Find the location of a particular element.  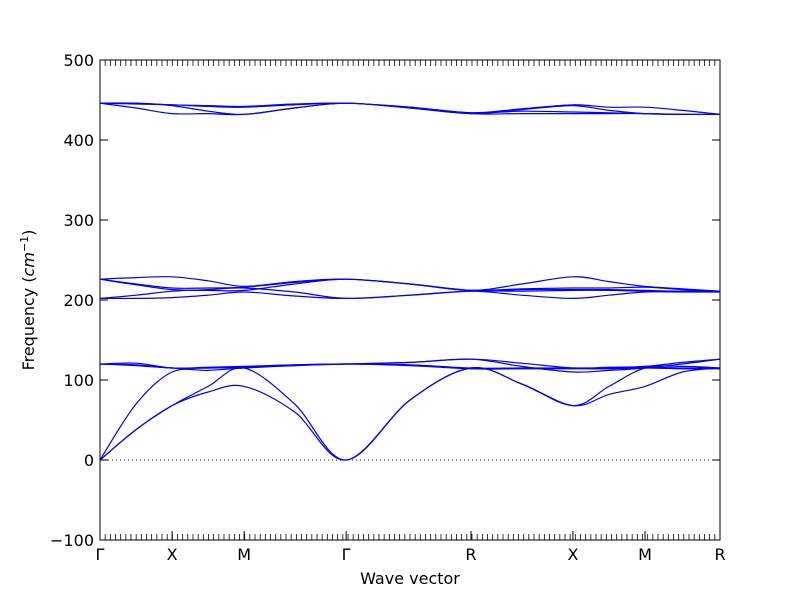

y-axis-title-suffix: ) is located at coordinates (28, 233).